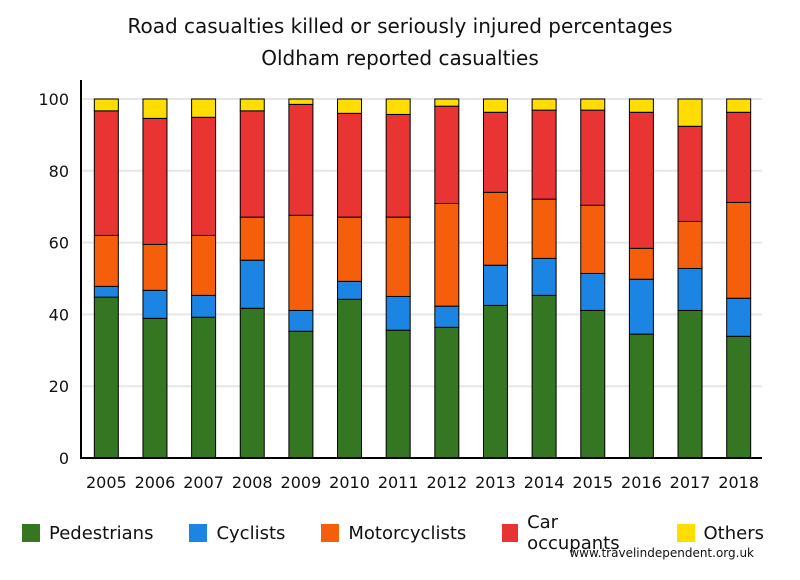  What do you see at coordinates (59, 386) in the screenshot?
I see `y-tick-label: 20` at bounding box center [59, 386].